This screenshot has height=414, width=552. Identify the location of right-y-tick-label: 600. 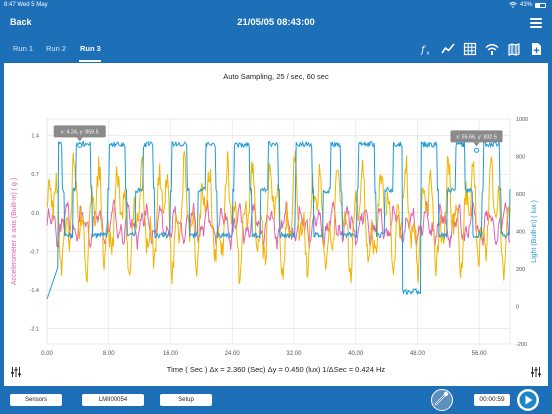
(520, 195).